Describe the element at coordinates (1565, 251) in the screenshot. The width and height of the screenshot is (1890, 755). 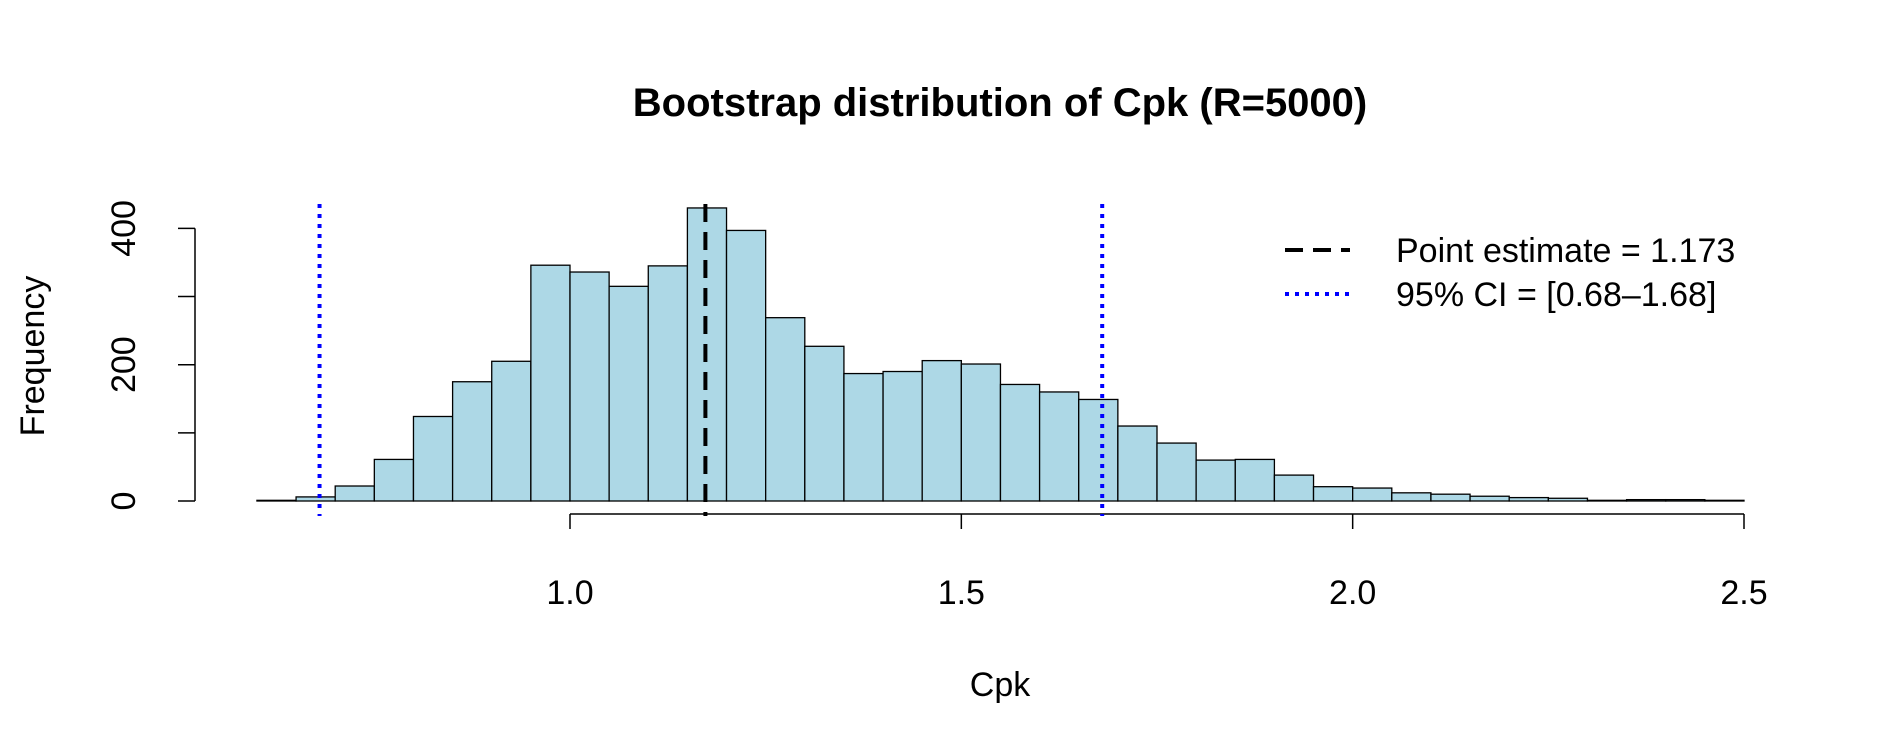
I see `legend-label: Point estimate = 1.173` at that location.